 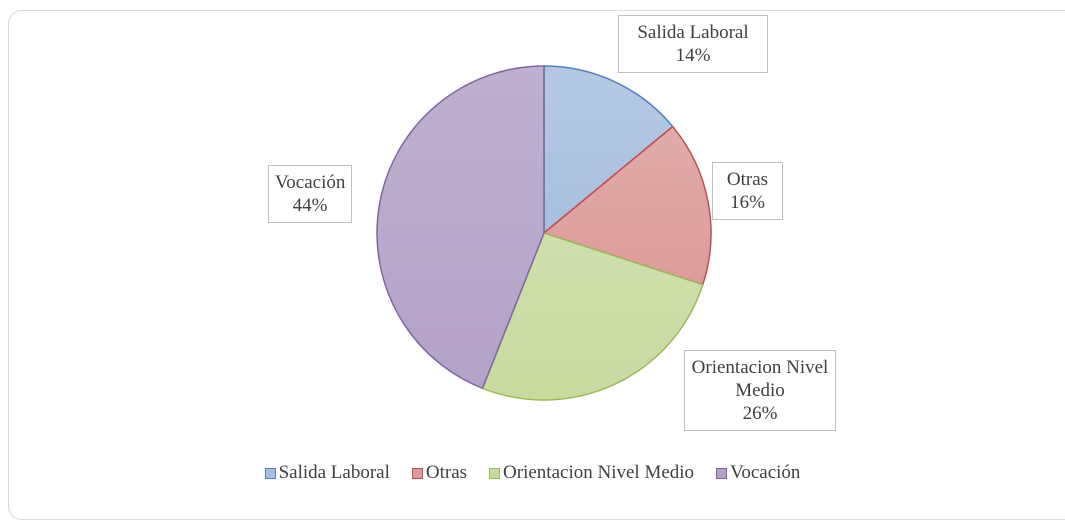 What do you see at coordinates (747, 179) in the screenshot?
I see `data-label-category: Otras` at bounding box center [747, 179].